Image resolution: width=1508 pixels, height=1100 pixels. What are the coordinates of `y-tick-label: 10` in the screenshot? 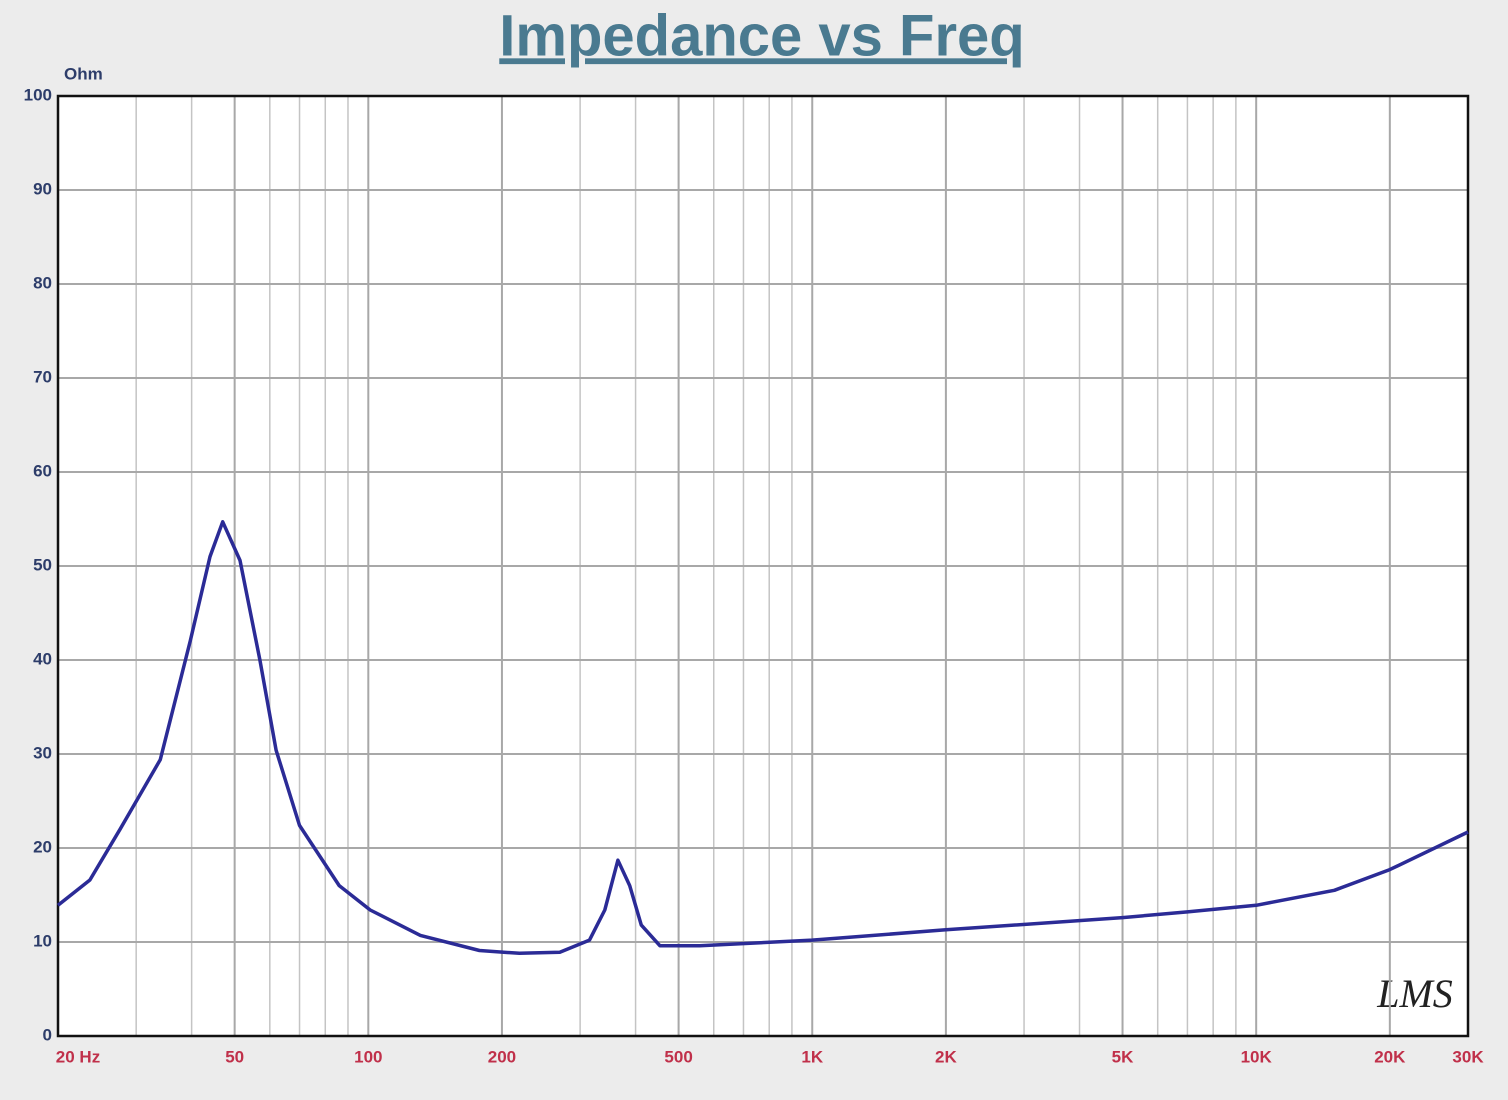 It's located at (42, 940).